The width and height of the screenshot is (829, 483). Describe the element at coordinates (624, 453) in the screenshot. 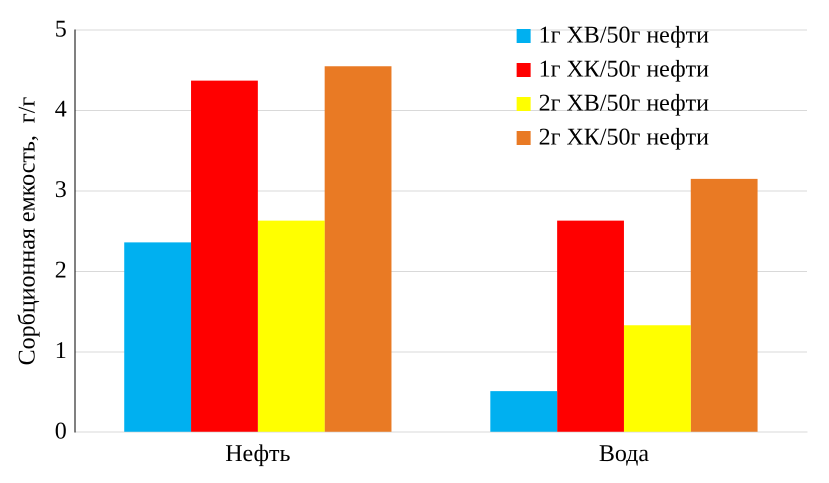

I see `x-tick-label: Вода` at that location.